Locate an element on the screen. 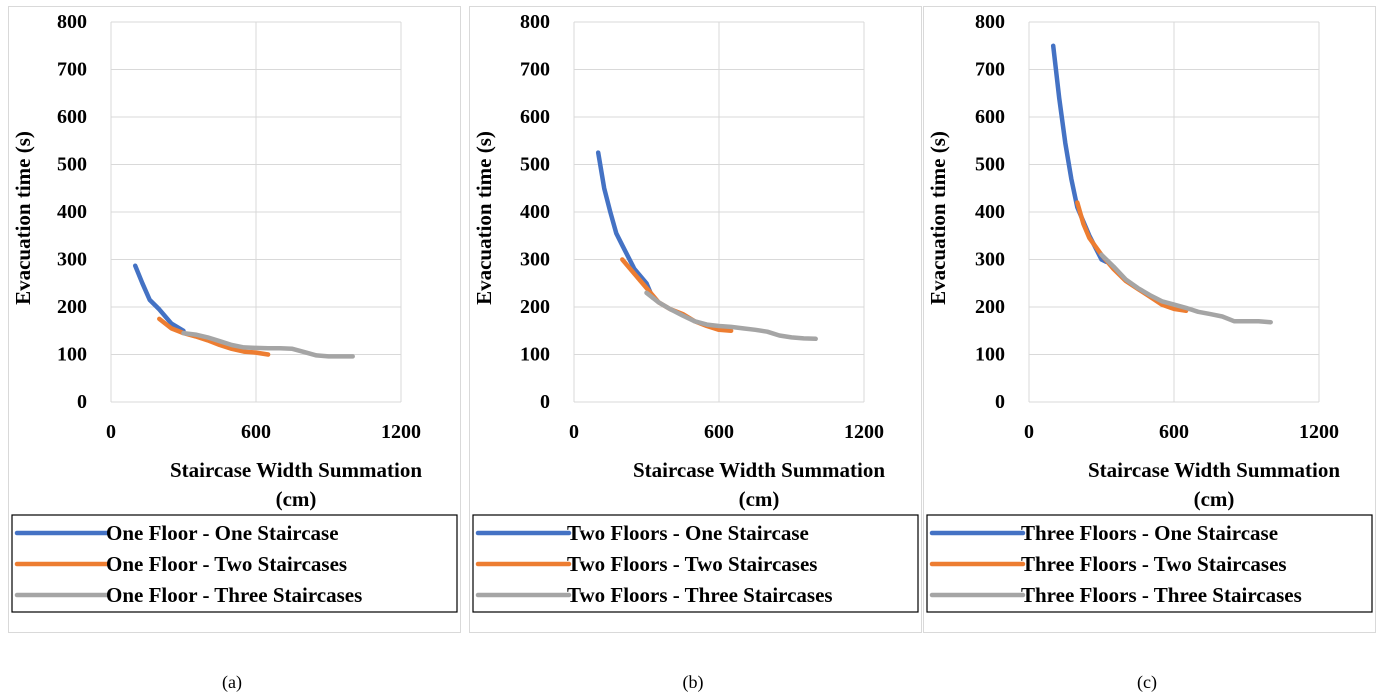  legend-label: Three Floors - Two Staircases is located at coordinates (1154, 564).